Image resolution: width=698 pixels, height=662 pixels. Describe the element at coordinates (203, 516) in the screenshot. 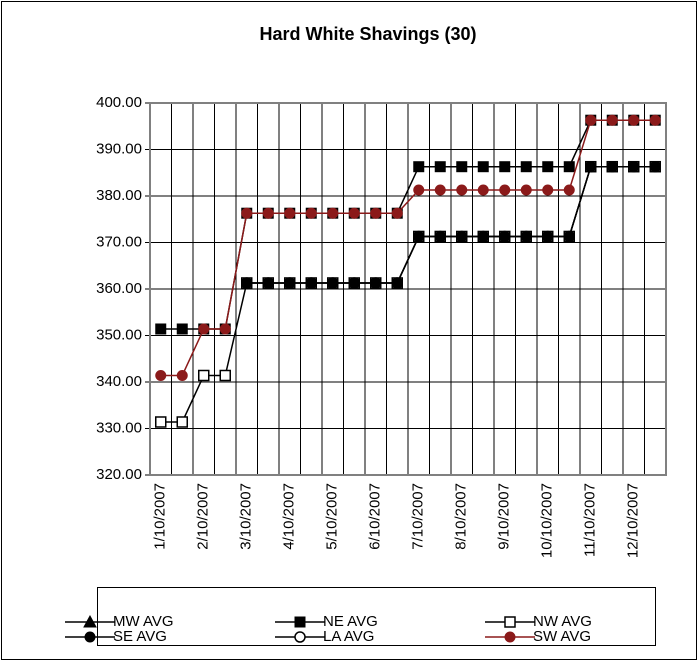

I see `x-tick-label: 2/10/2007` at that location.